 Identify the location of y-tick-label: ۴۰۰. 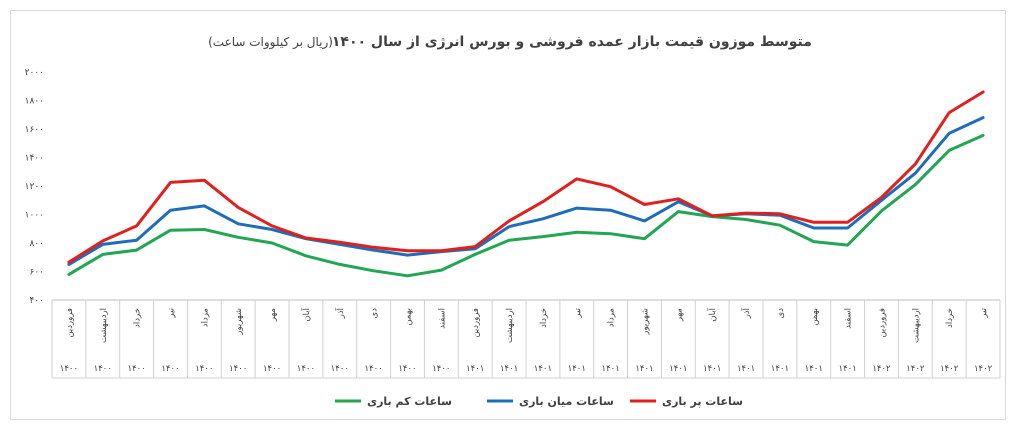
(36, 301).